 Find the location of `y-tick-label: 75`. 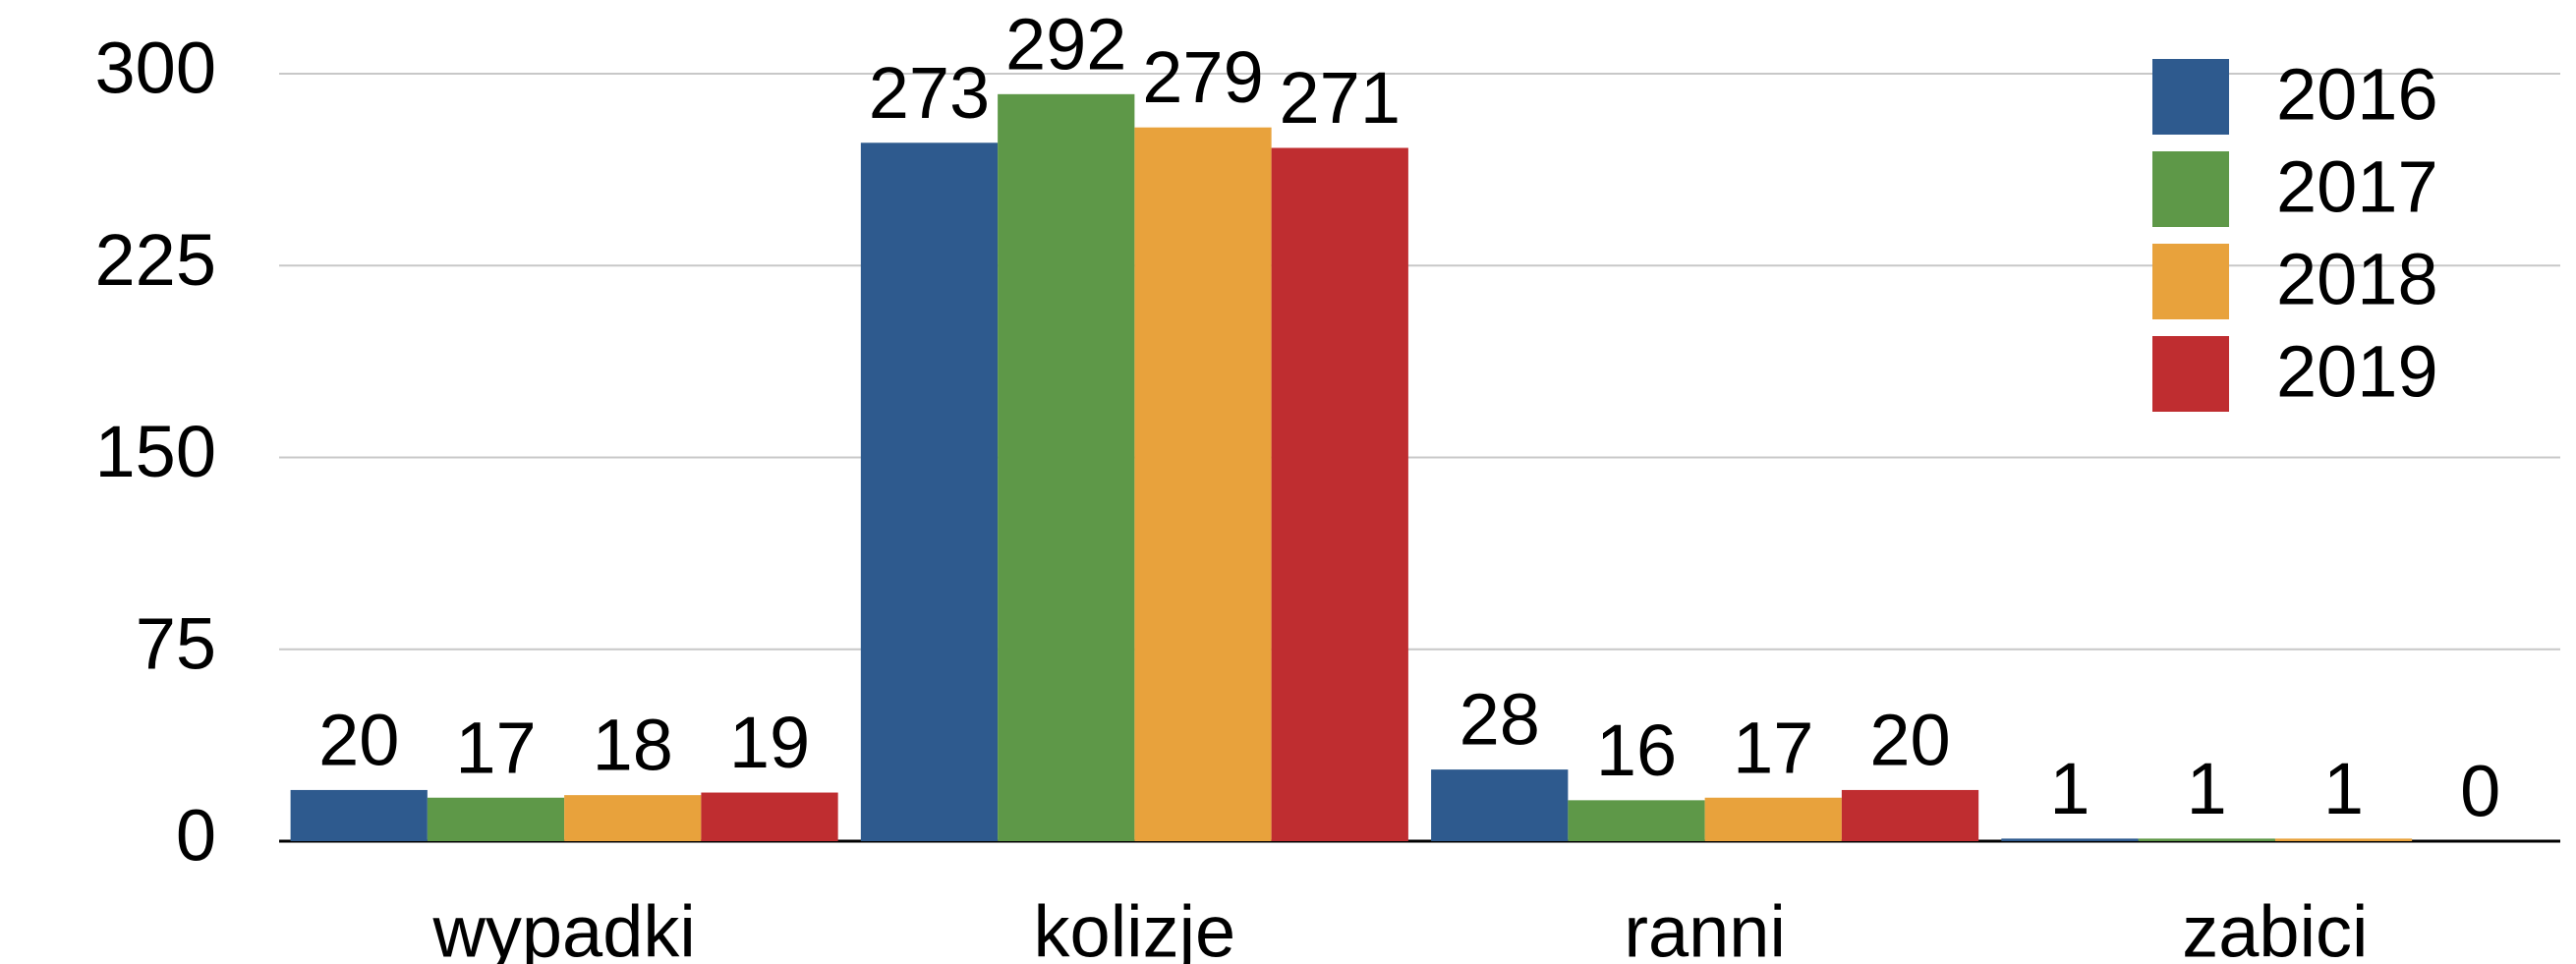

y-tick-label: 75 is located at coordinates (176, 643).